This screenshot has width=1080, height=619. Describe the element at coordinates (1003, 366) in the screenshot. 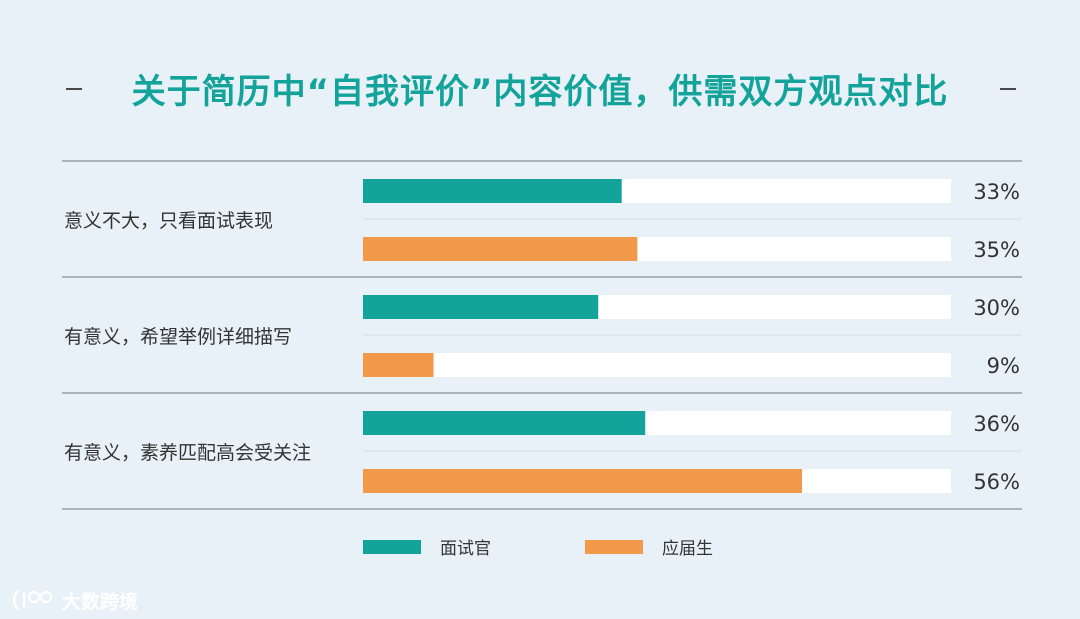

I see `value-label: 9%` at that location.